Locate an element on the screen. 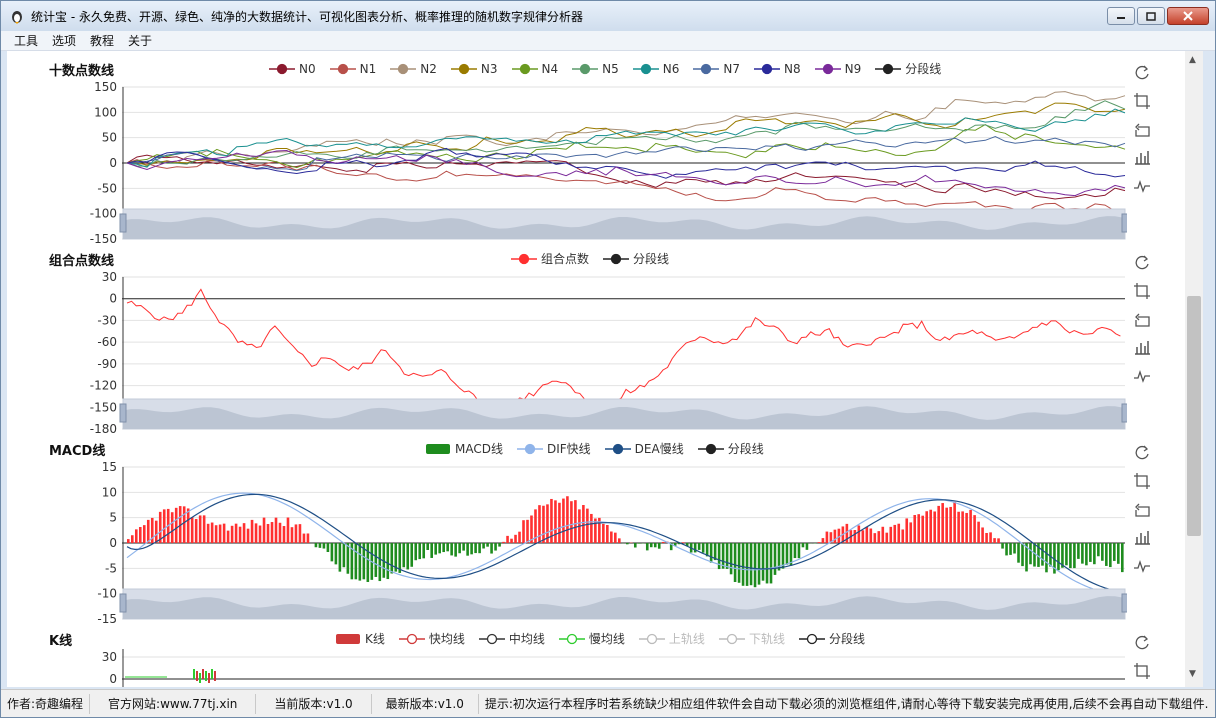 This screenshot has height=718, width=1216. scroll-up-icon: ▲ is located at coordinates (1192, 60).